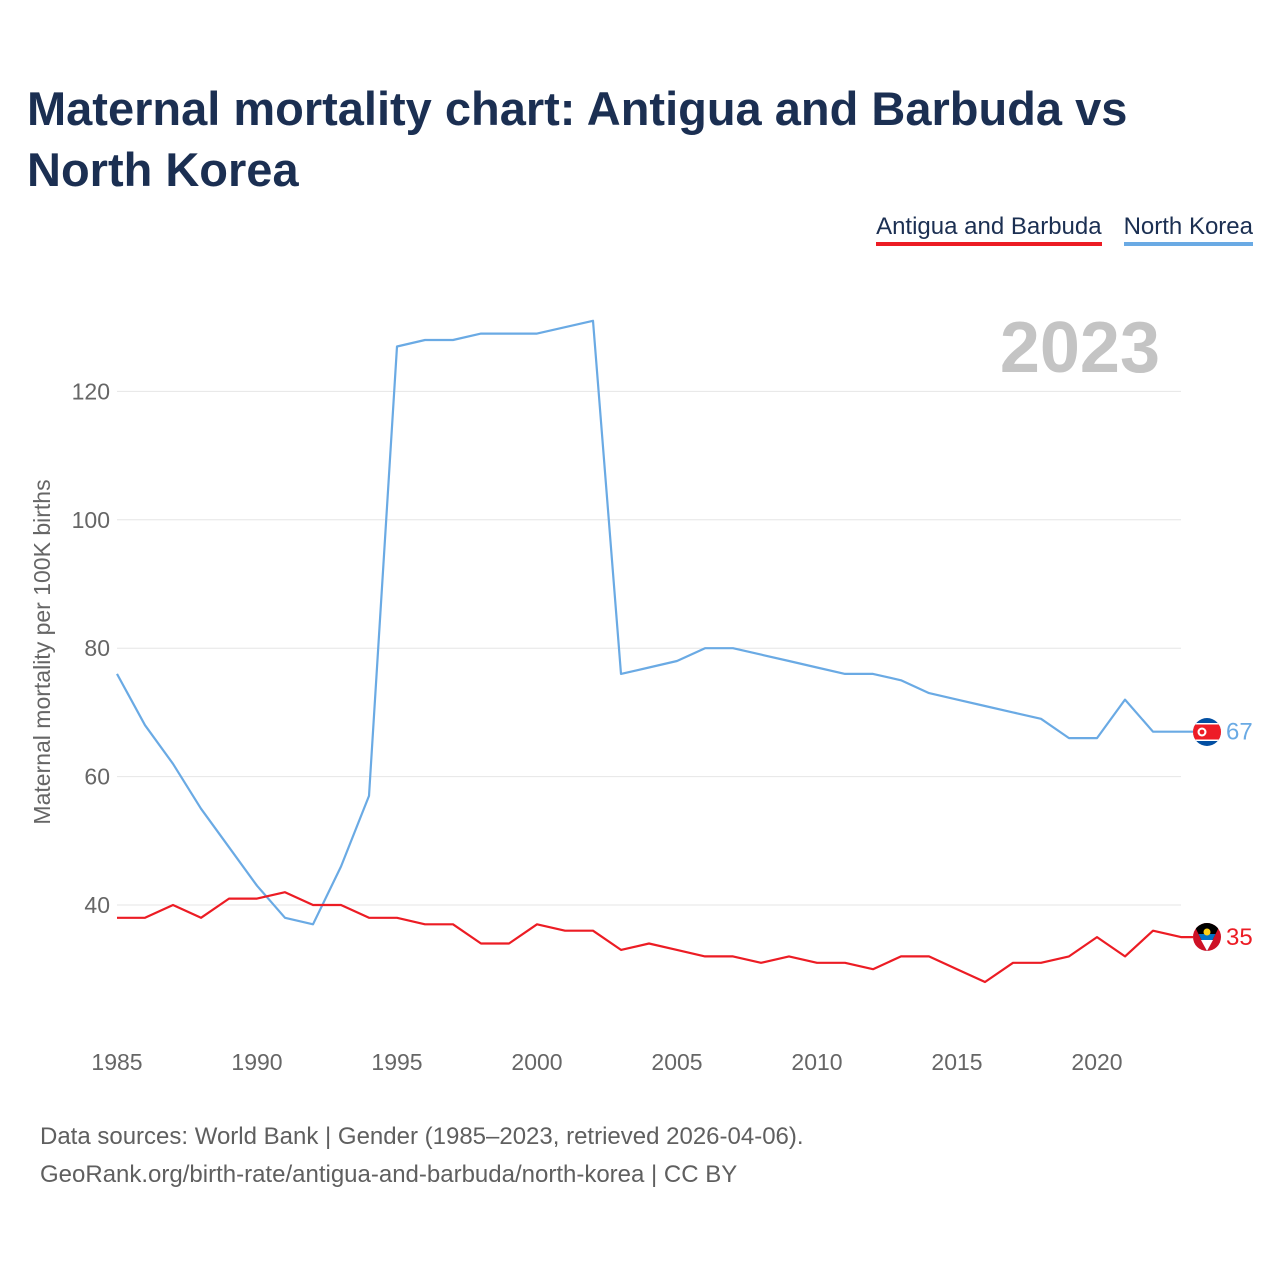  What do you see at coordinates (91, 520) in the screenshot?
I see `y-tick-label: 100` at bounding box center [91, 520].